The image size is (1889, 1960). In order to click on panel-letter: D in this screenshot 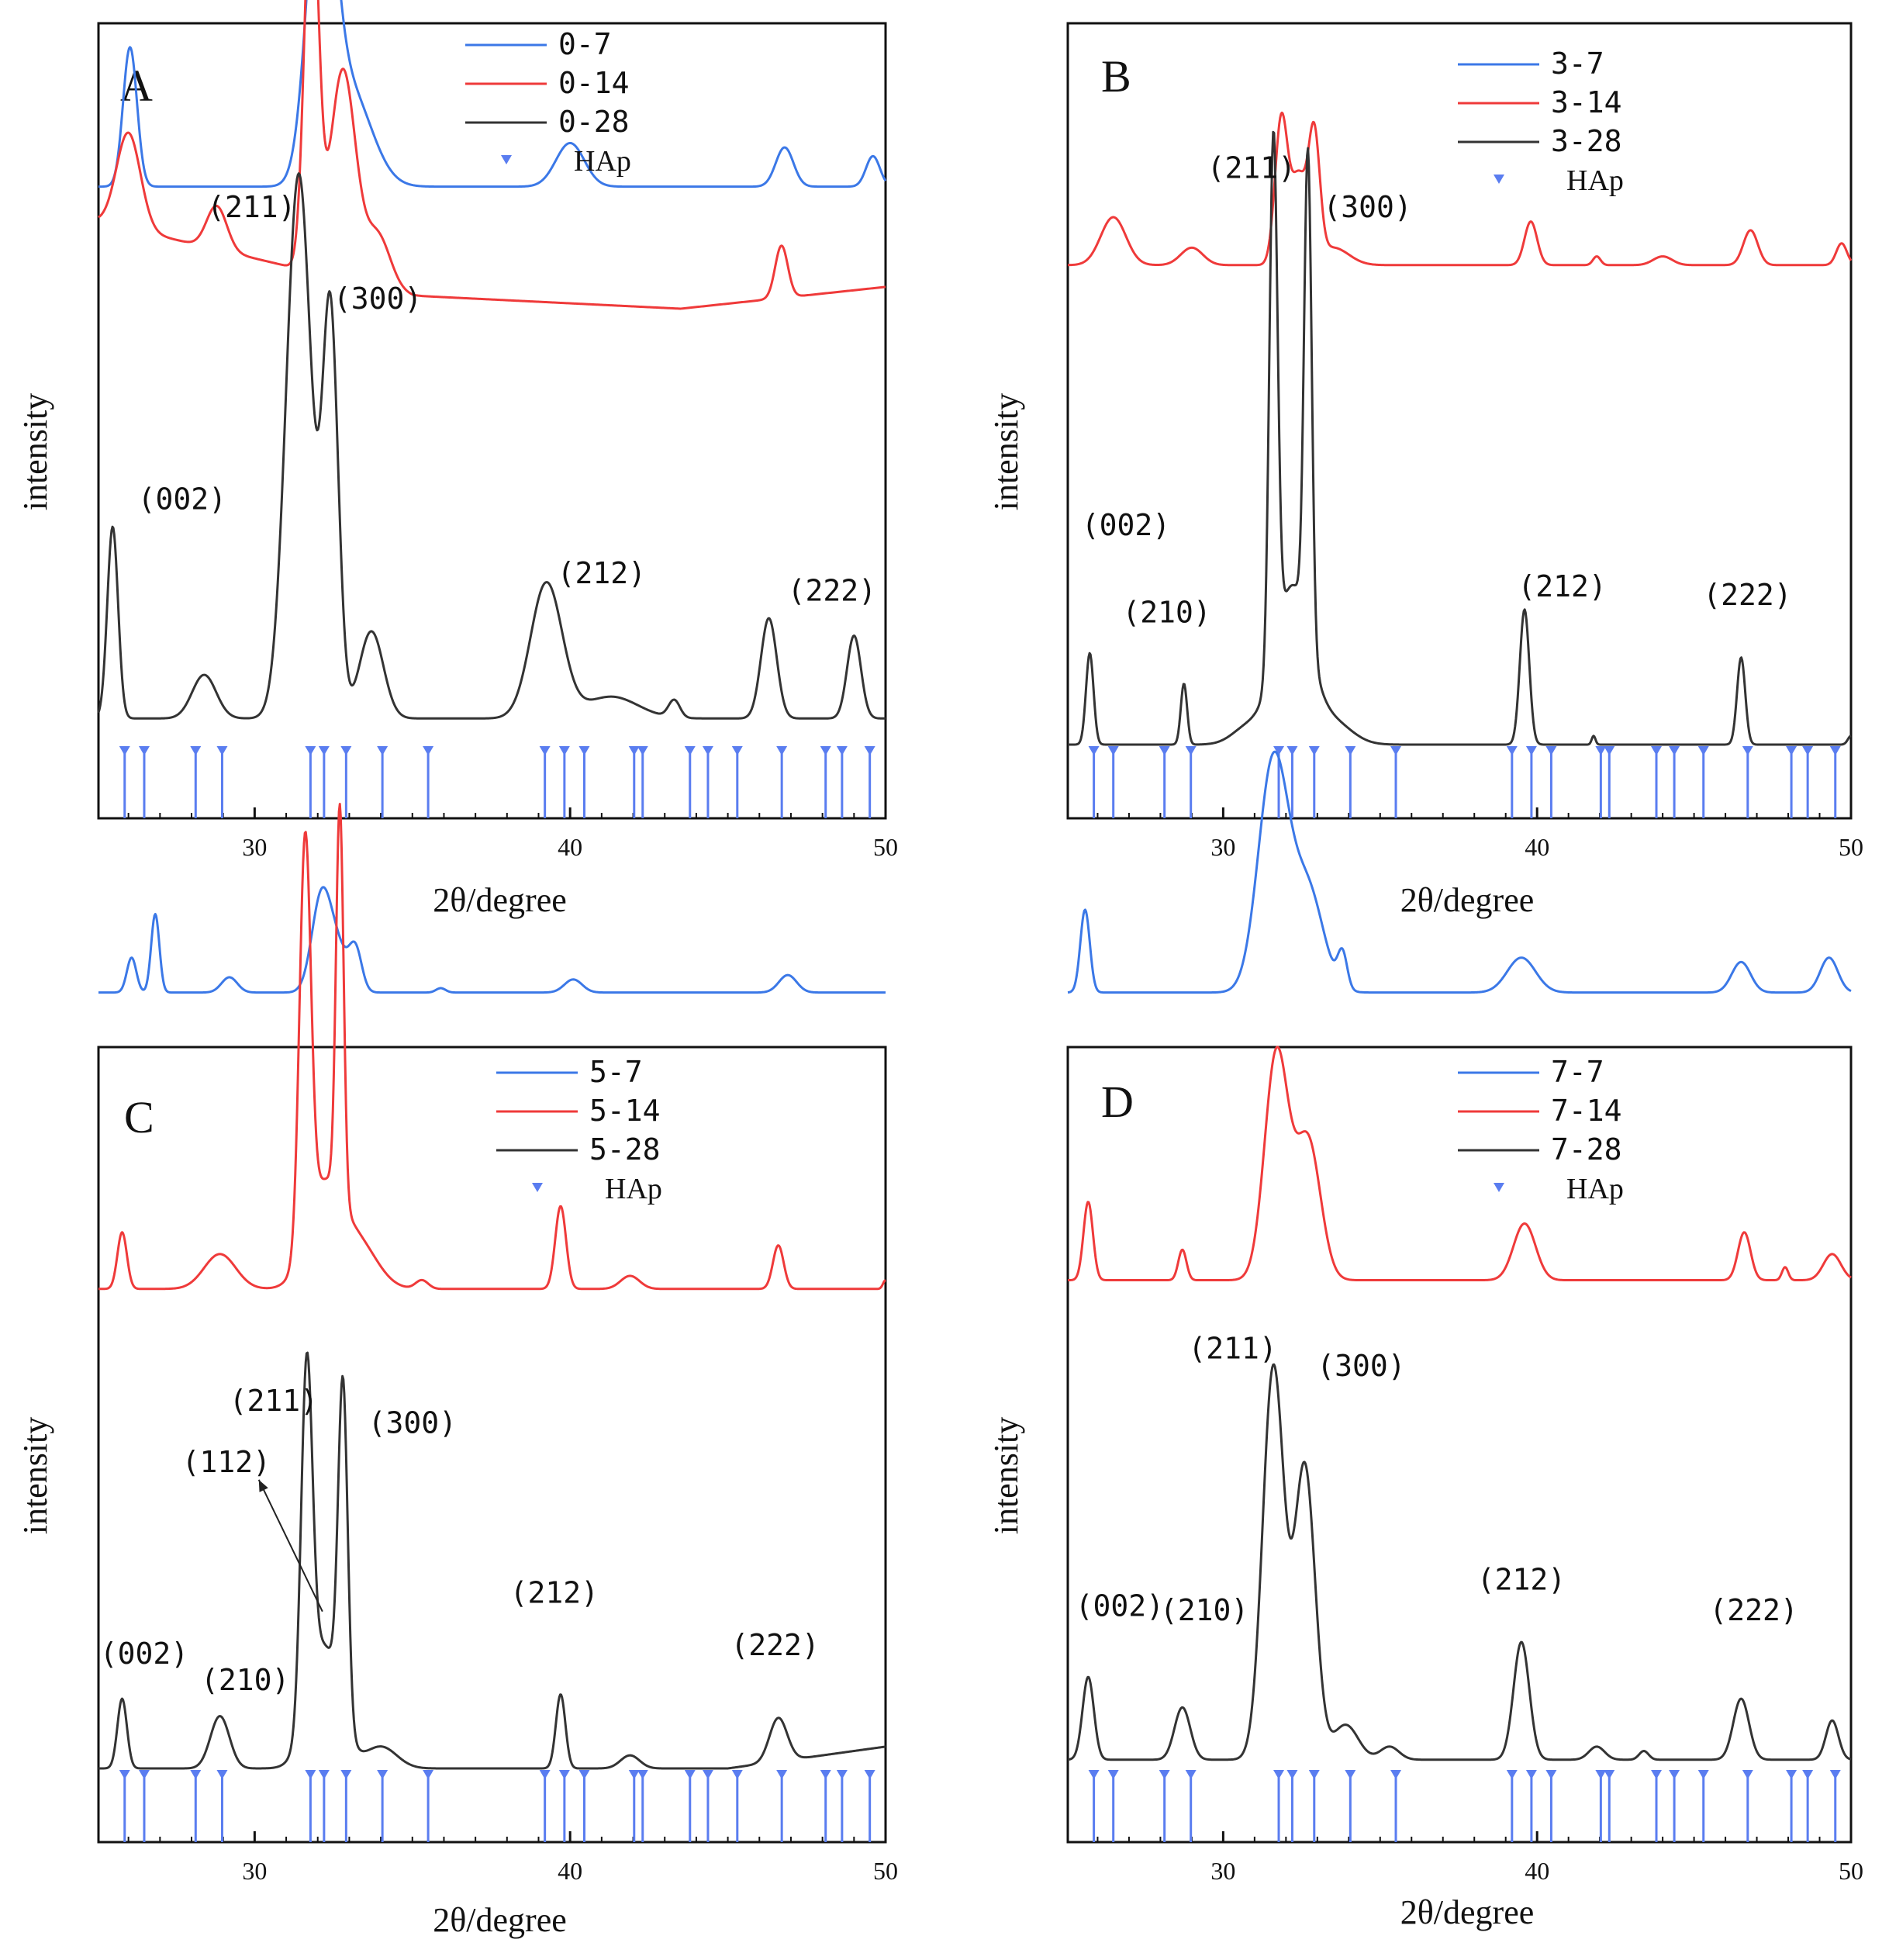, I will do `click(1117, 1102)`.